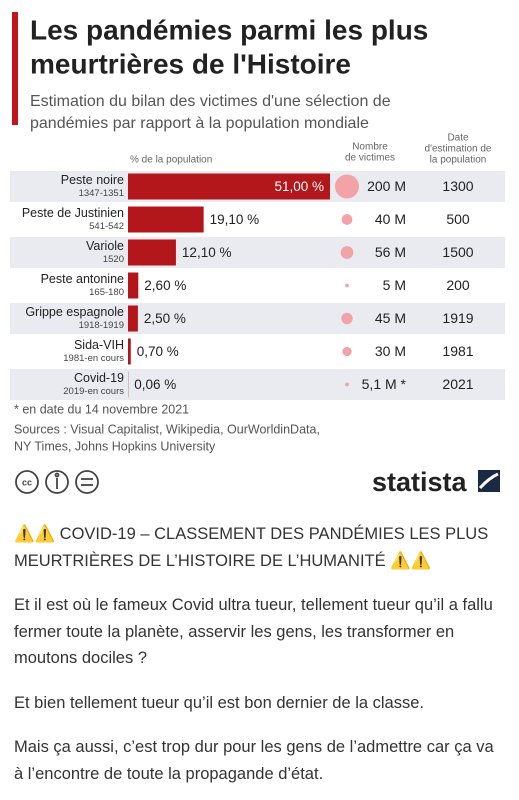  Describe the element at coordinates (235, 219) in the screenshot. I see `value-label: 19,10 %` at that location.